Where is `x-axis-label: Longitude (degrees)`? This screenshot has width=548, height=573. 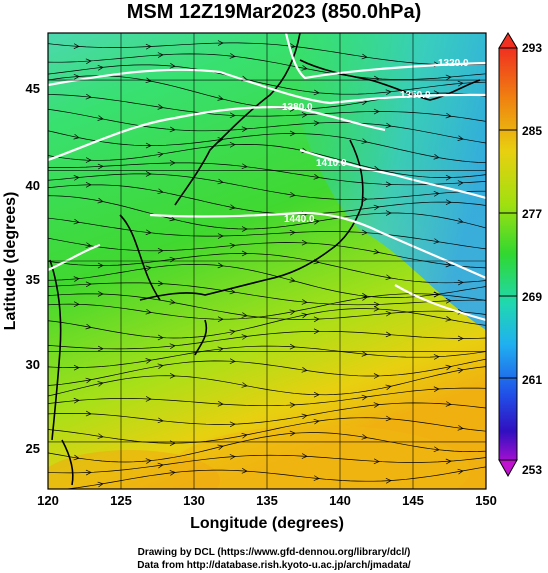 x-axis-label: Longitude (degrees) is located at coordinates (267, 523).